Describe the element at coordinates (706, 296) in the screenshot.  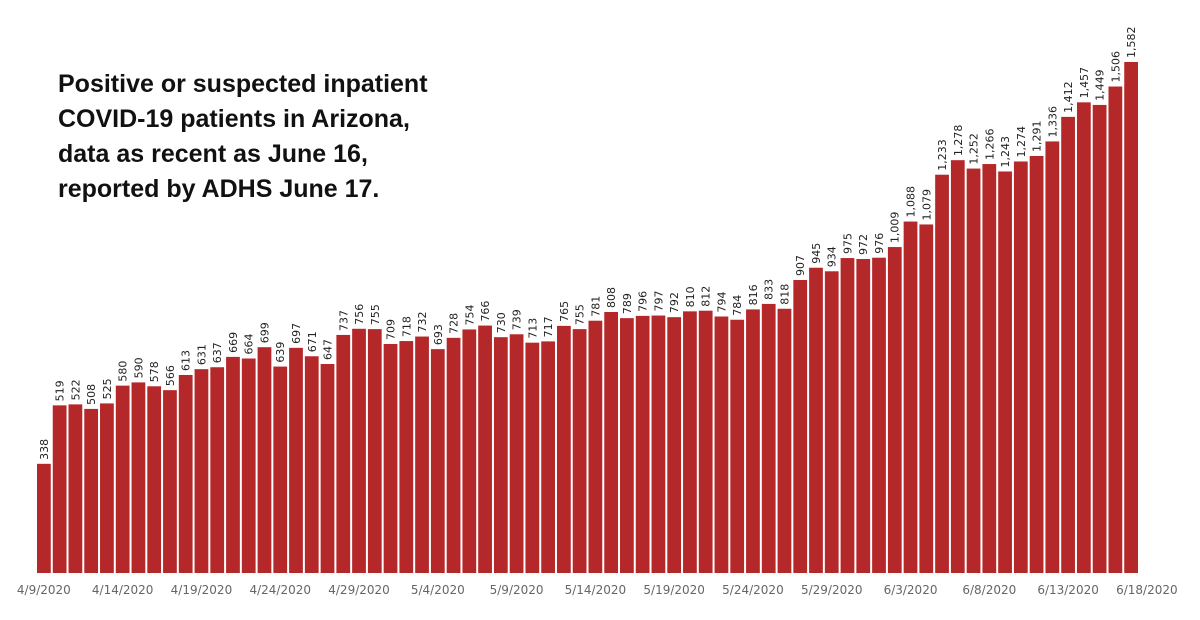
I see `bar-value-label: 812` at that location.